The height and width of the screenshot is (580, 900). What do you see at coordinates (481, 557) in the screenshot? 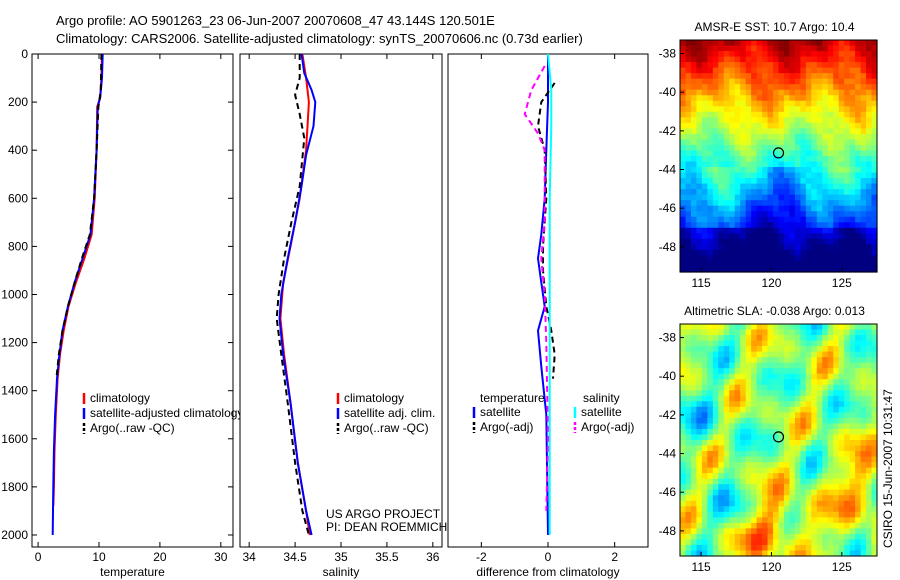
I see `x-tick-label: -2` at bounding box center [481, 557].